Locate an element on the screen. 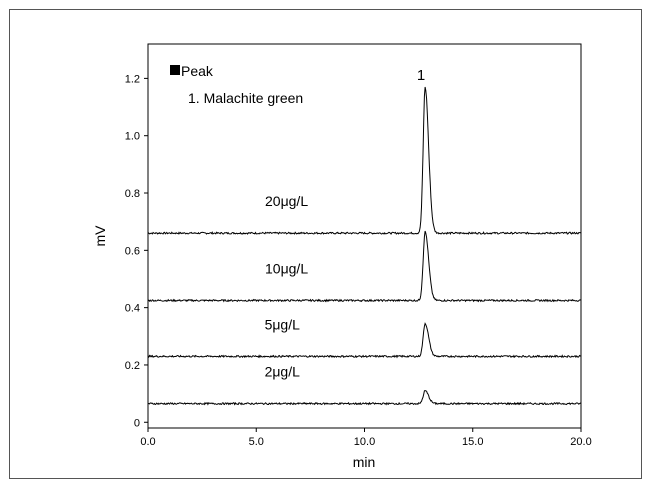  y-tick-label: 1.2 is located at coordinates (132, 79).